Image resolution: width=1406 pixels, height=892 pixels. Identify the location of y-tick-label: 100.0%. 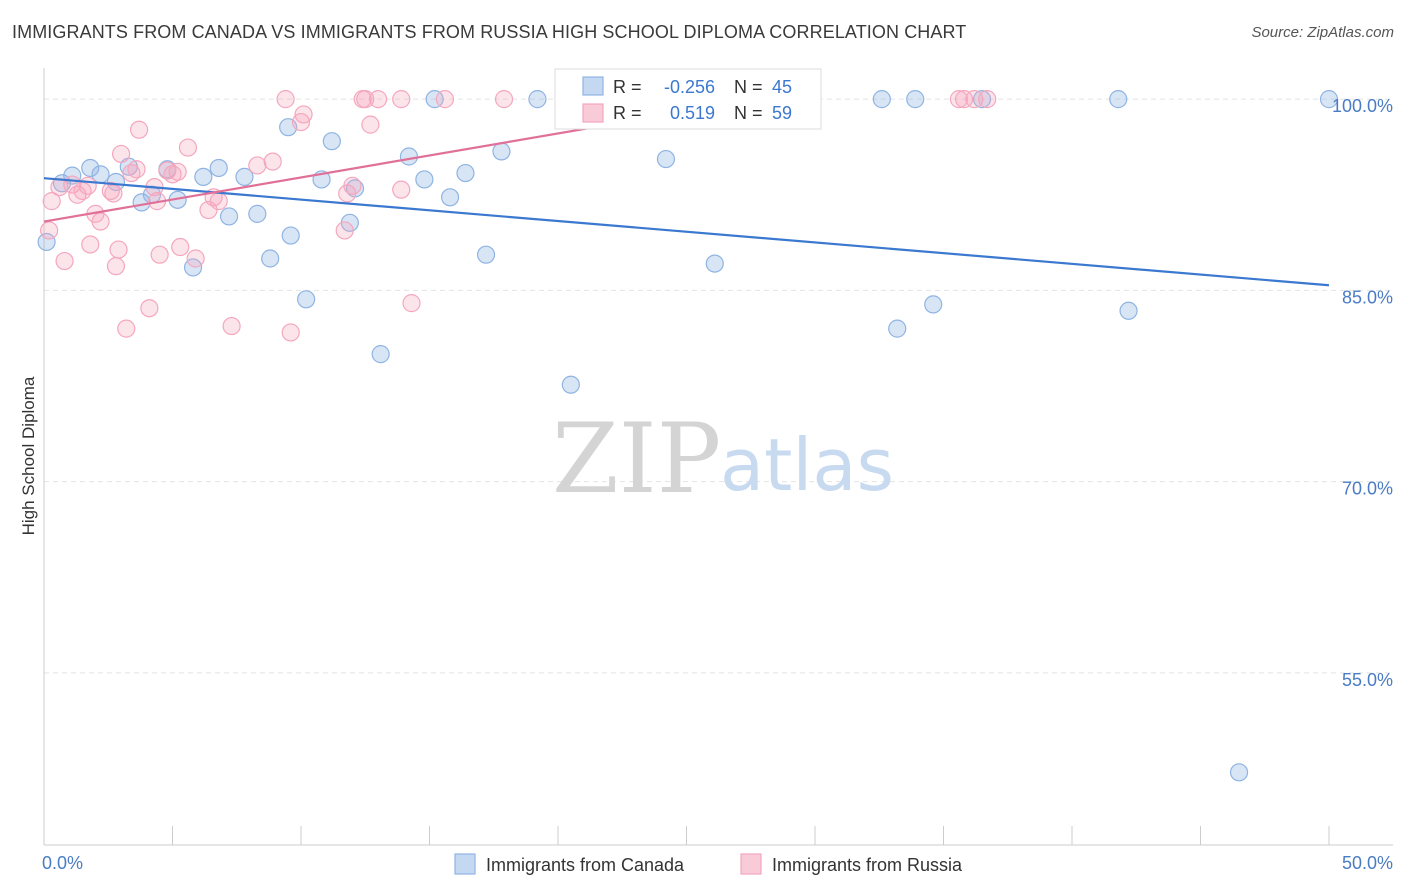
(1362, 106).